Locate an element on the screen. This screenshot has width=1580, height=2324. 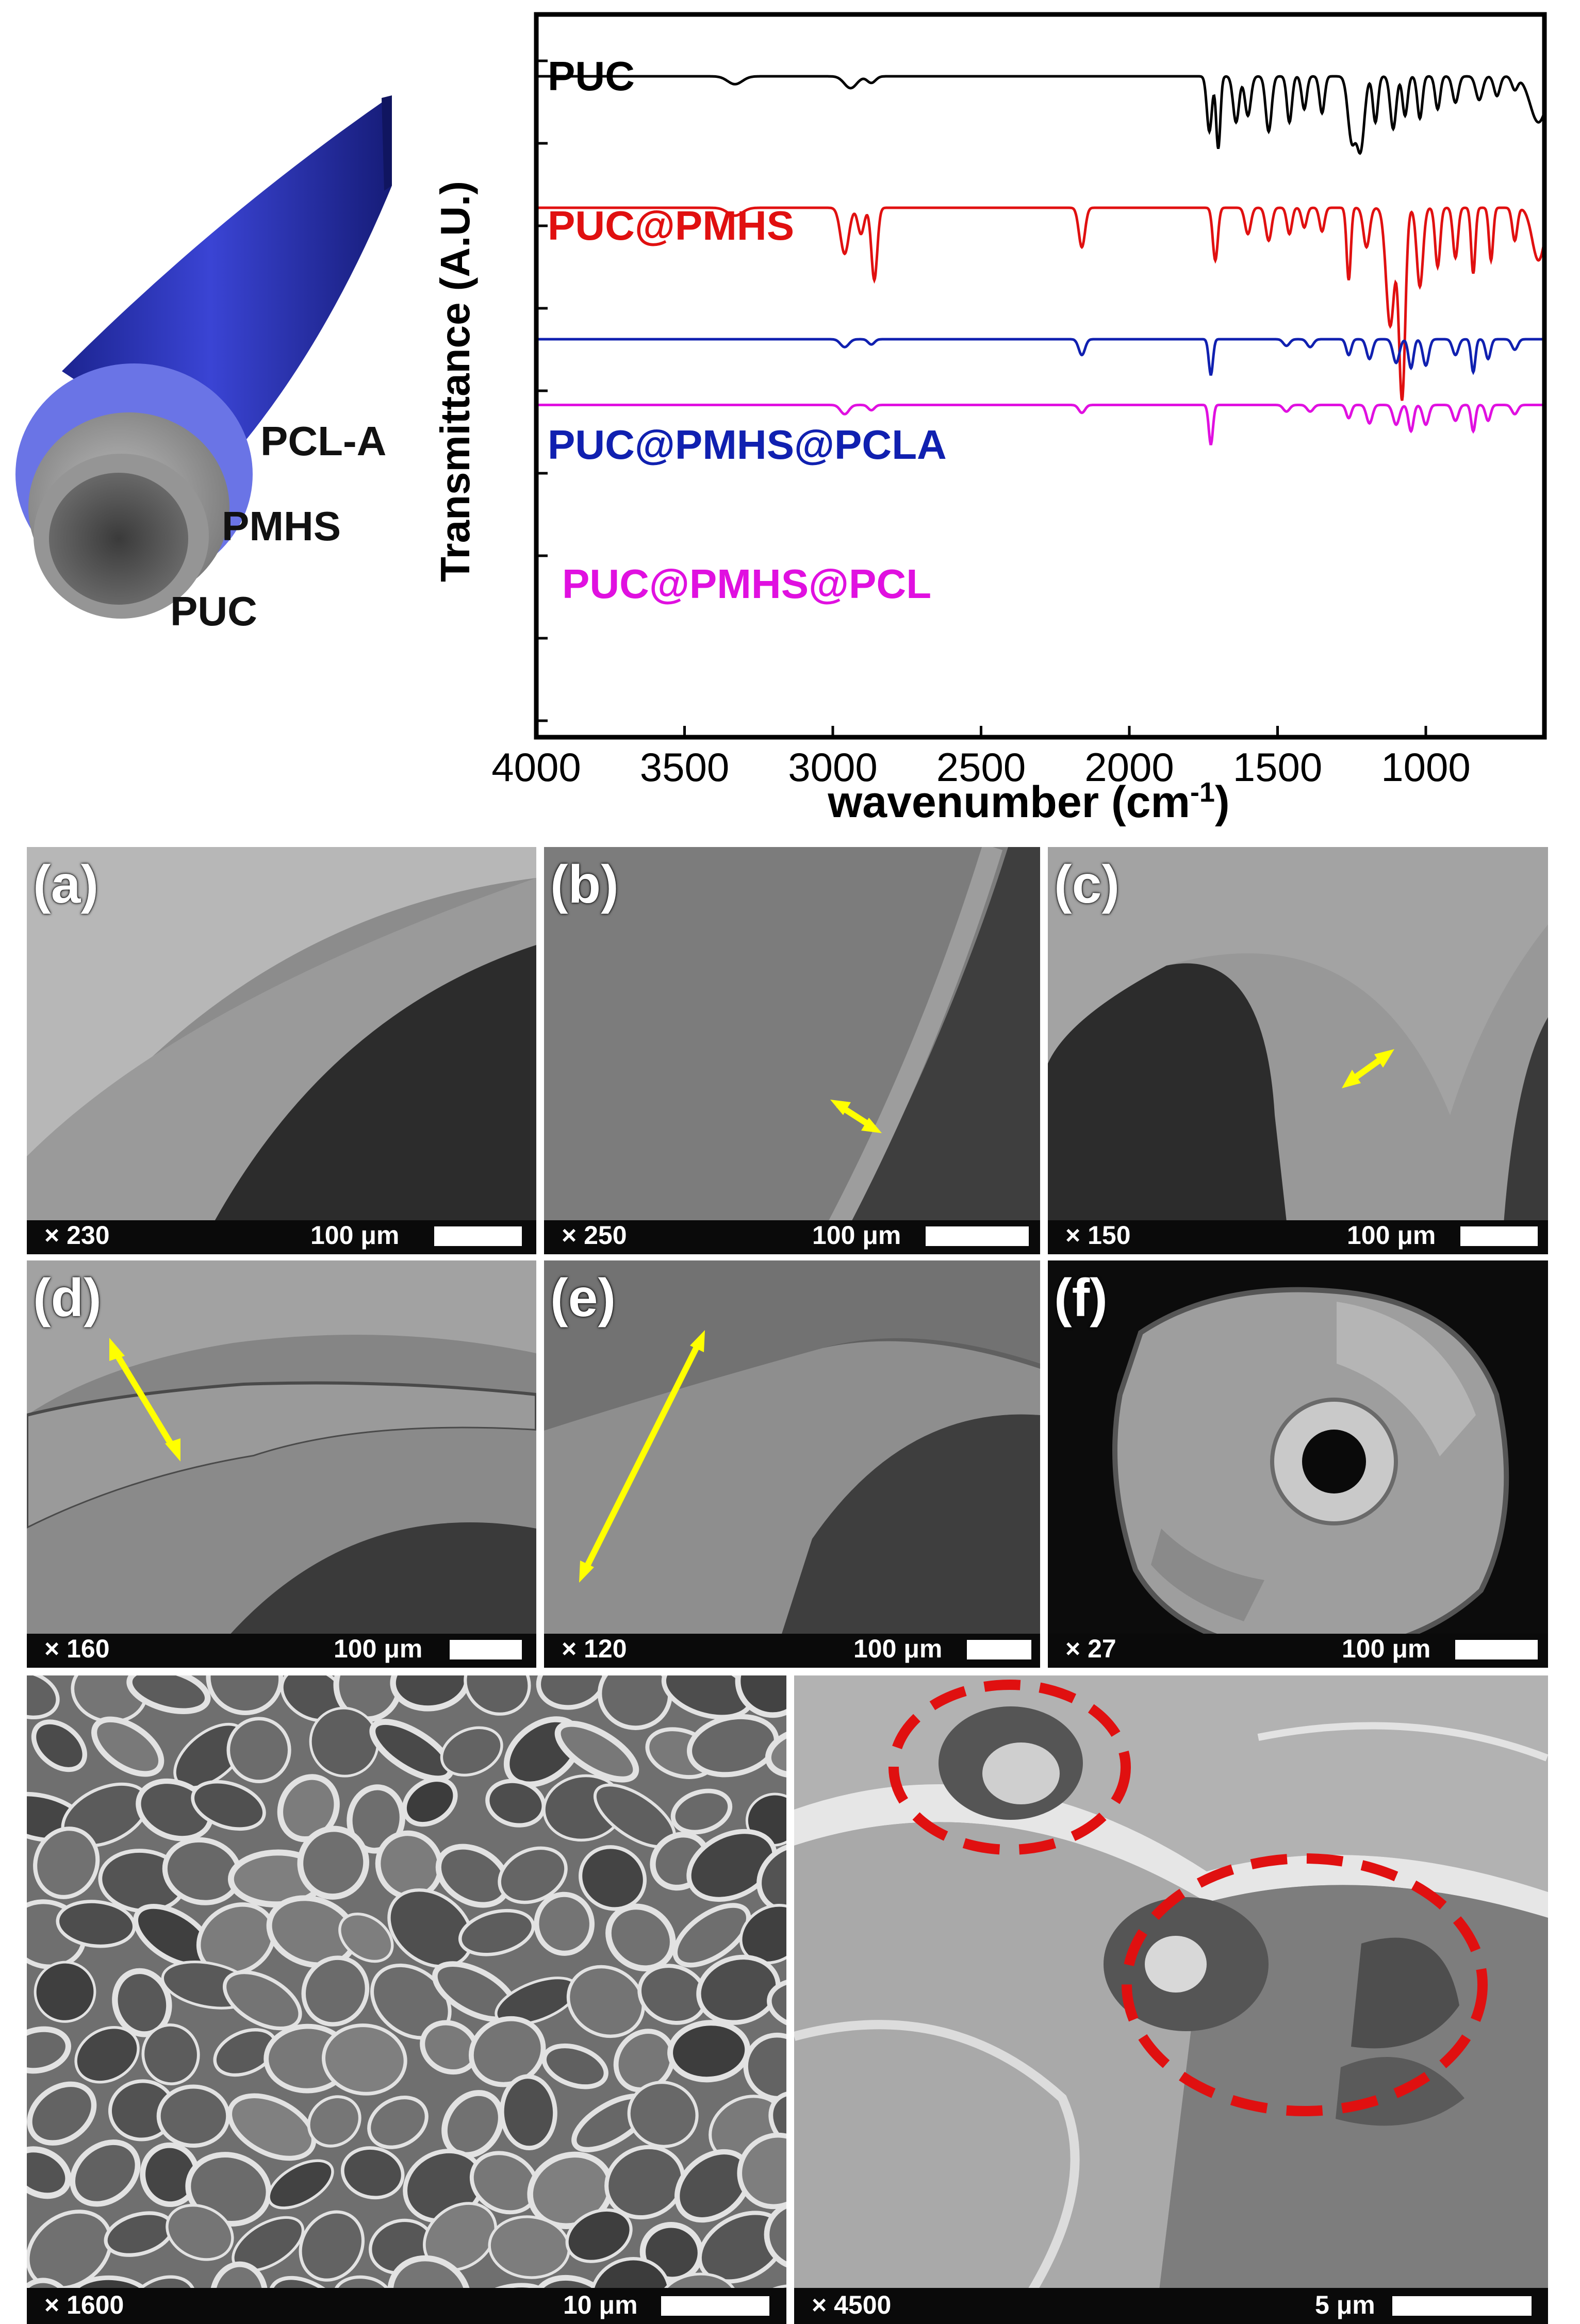
sem-panel-b: (b) × 250 100 μm is located at coordinates (792, 1050).